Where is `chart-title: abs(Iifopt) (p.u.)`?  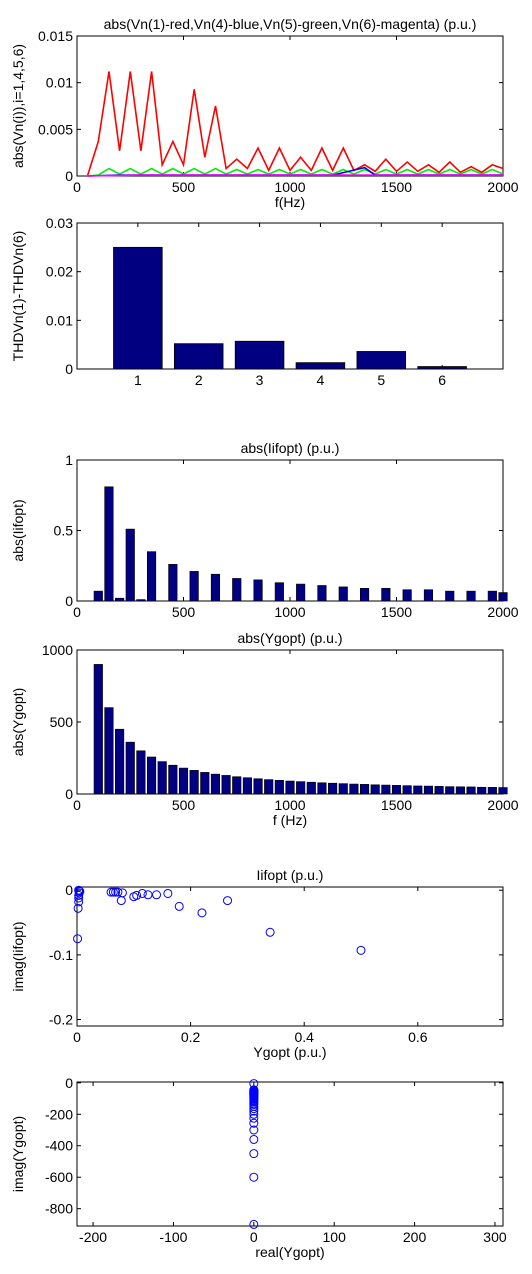 chart-title: abs(Iifopt) (p.u.) is located at coordinates (290, 448).